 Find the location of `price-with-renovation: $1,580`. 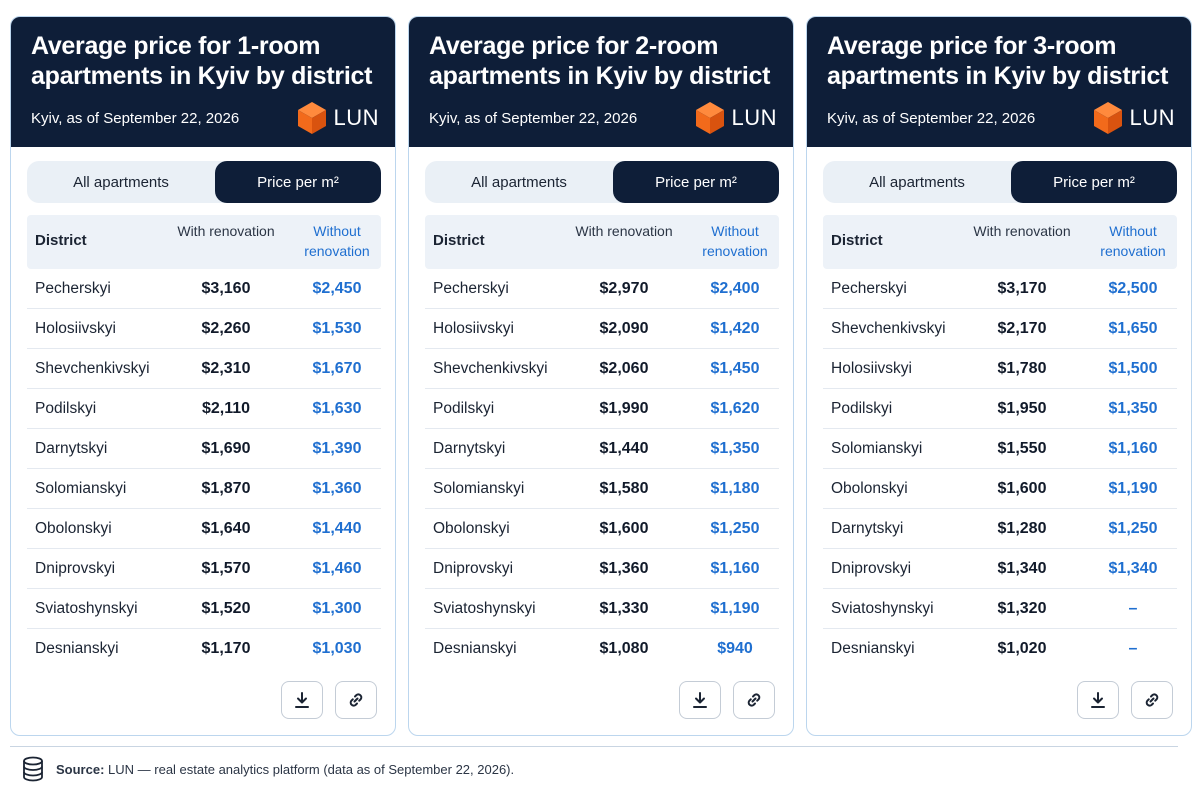

price-with-renovation: $1,580 is located at coordinates (624, 488).